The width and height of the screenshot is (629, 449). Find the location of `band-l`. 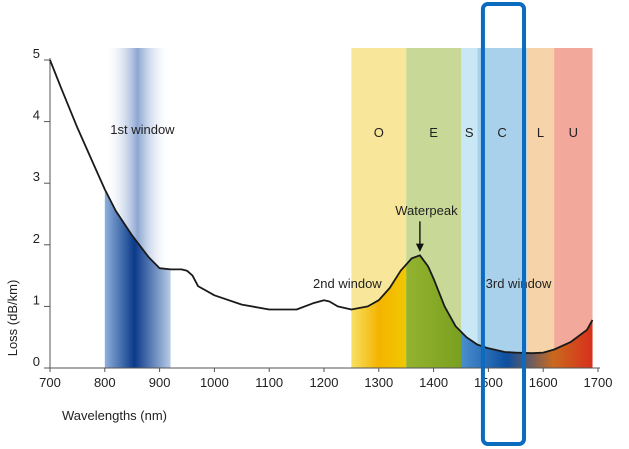

band-l is located at coordinates (540, 208).